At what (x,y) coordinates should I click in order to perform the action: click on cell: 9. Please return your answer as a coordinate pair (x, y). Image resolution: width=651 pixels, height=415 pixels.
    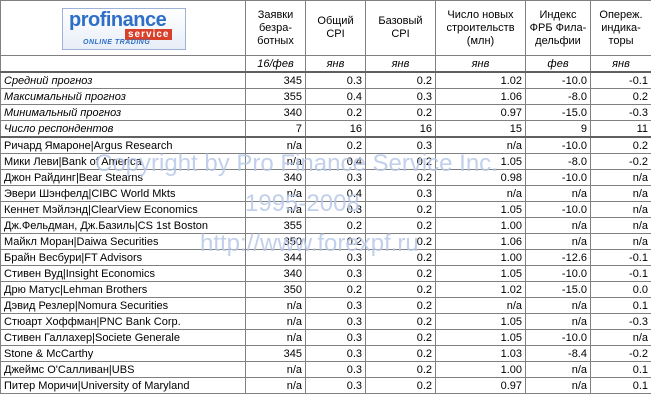
    Looking at the image, I should click on (558, 129).